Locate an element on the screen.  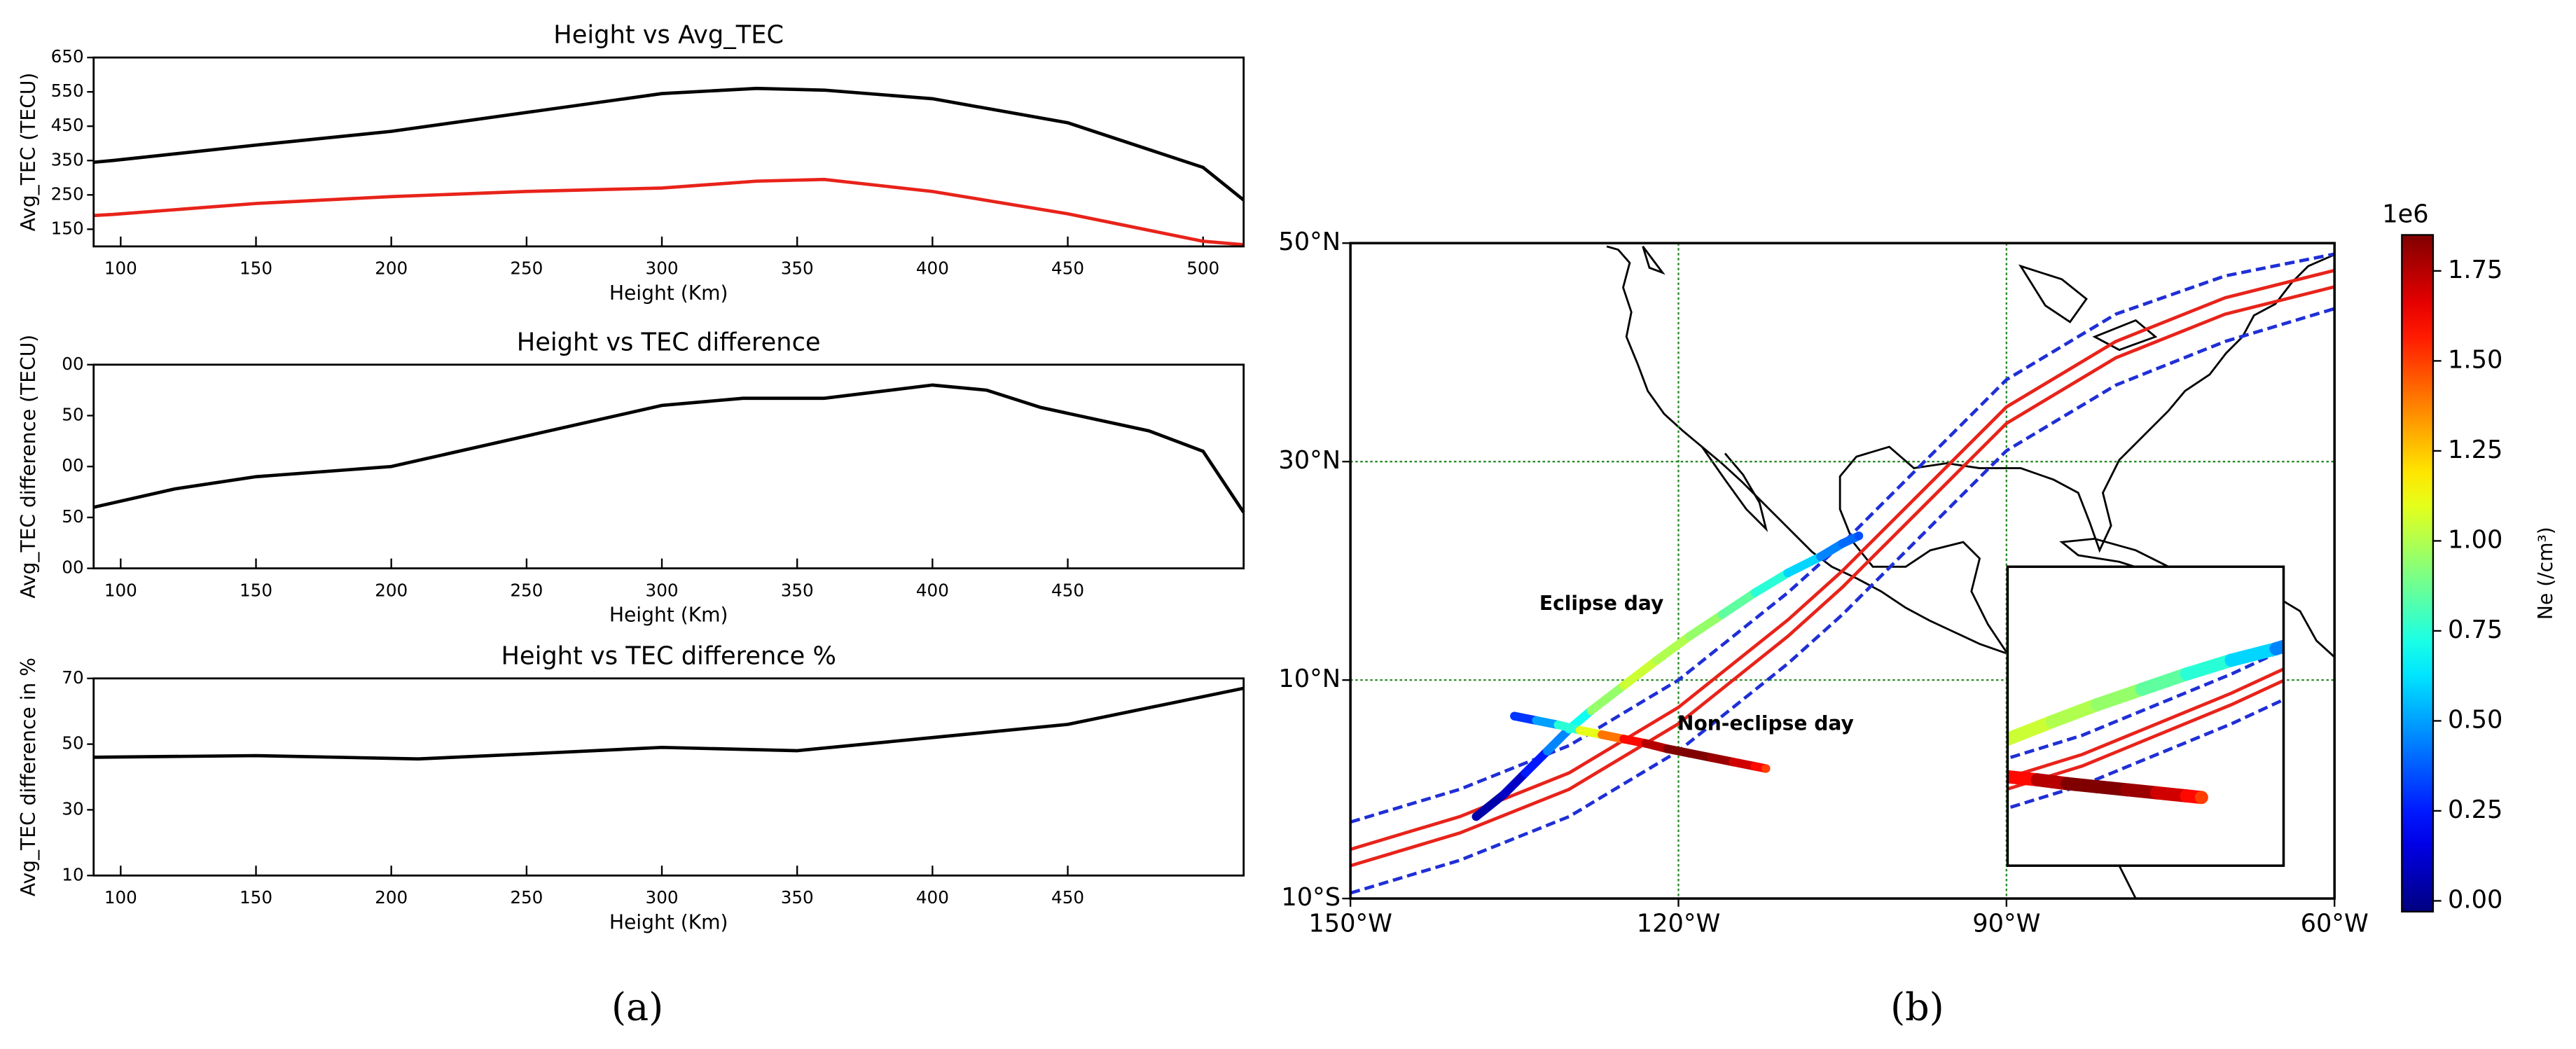
x-tick-label: 150°W is located at coordinates (1350, 924).